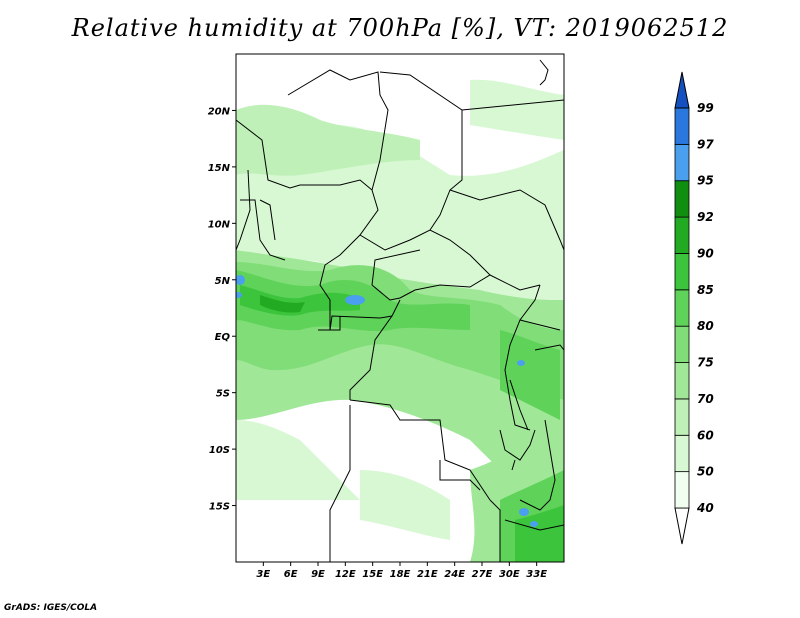  Describe the element at coordinates (705, 144) in the screenshot. I see `colorbar-label: 97` at that location.